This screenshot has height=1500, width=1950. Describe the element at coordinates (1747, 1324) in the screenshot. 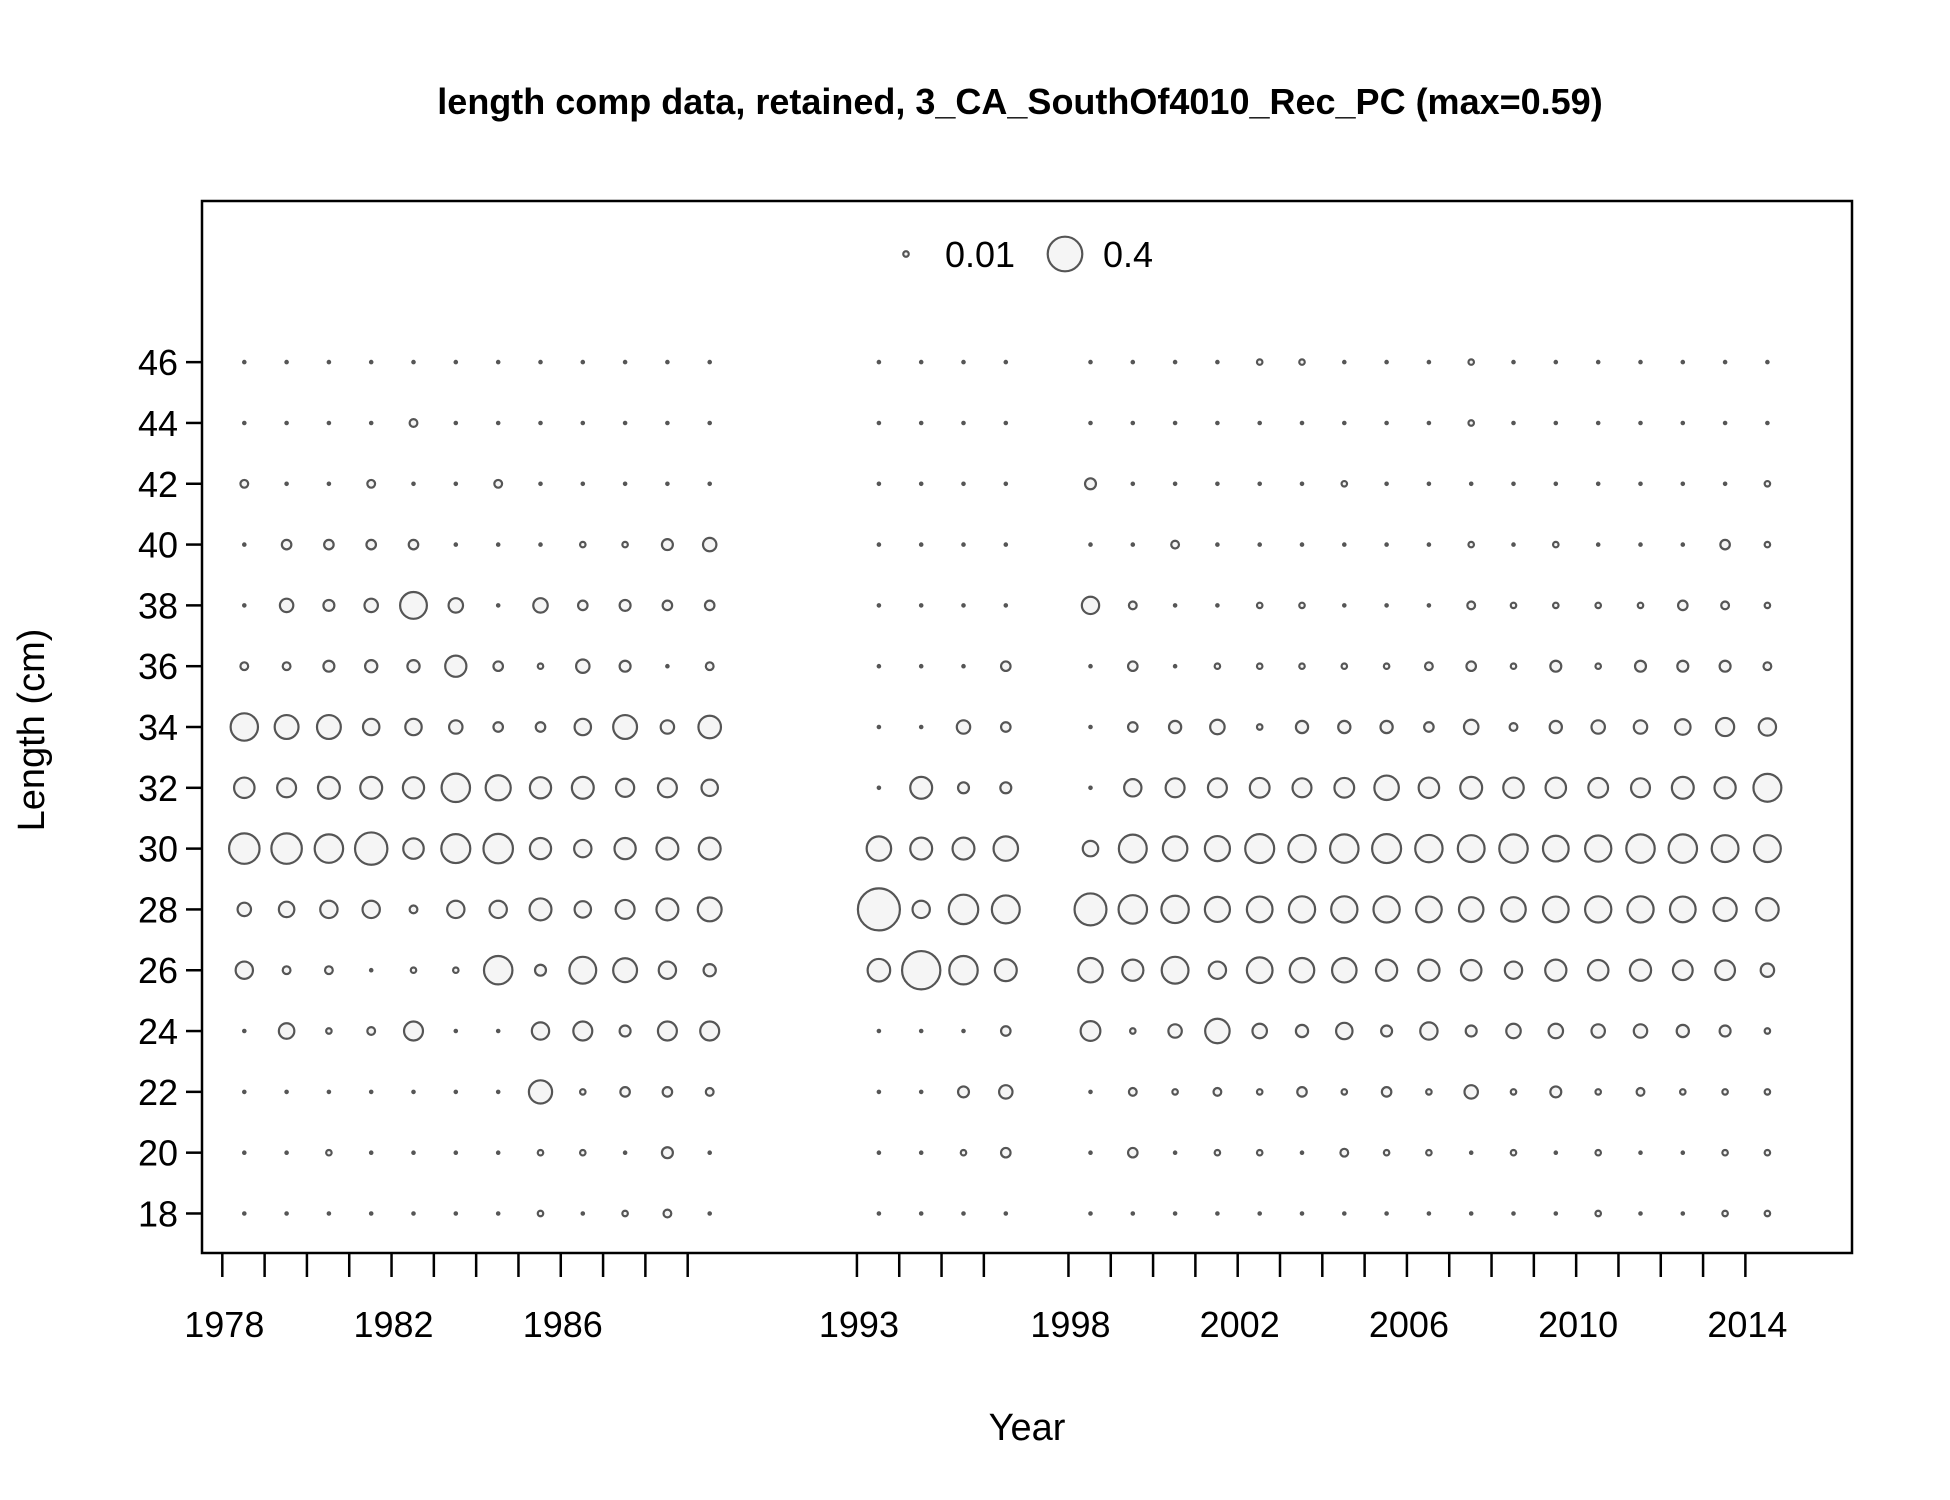

I see `x-tick-label: 2014` at that location.